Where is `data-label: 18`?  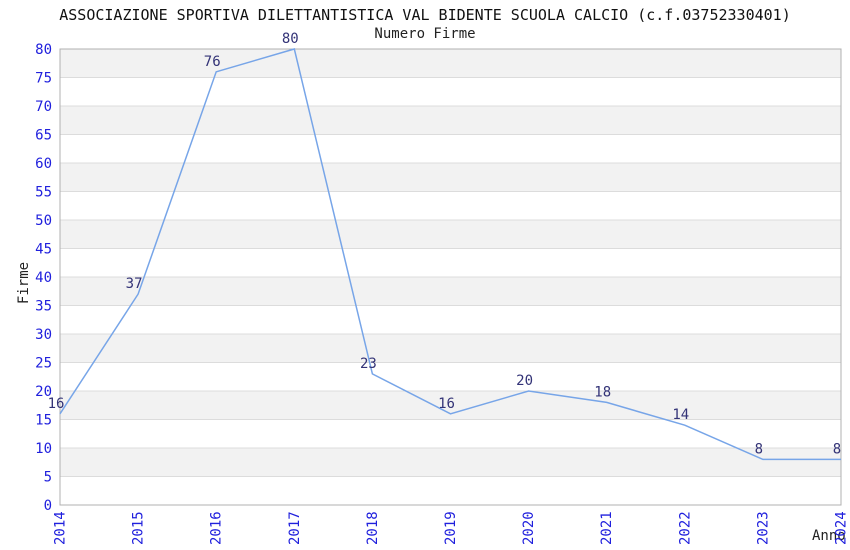 data-label: 18 is located at coordinates (602, 392).